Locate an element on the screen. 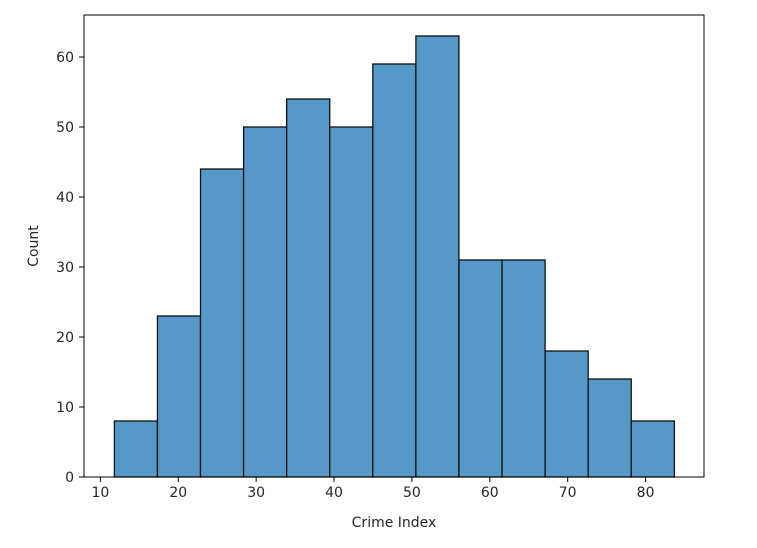  y-tick-label: 40 is located at coordinates (65, 198).